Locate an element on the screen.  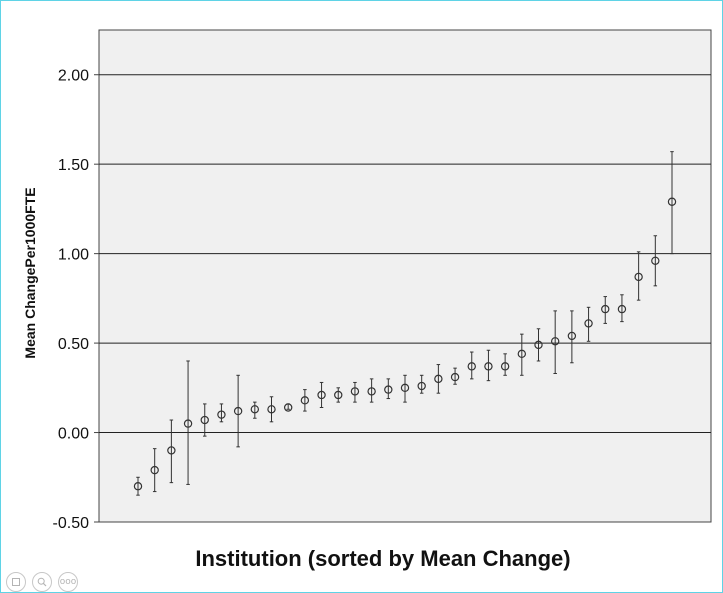
chart-toolbar: ooo is located at coordinates (42, 582).